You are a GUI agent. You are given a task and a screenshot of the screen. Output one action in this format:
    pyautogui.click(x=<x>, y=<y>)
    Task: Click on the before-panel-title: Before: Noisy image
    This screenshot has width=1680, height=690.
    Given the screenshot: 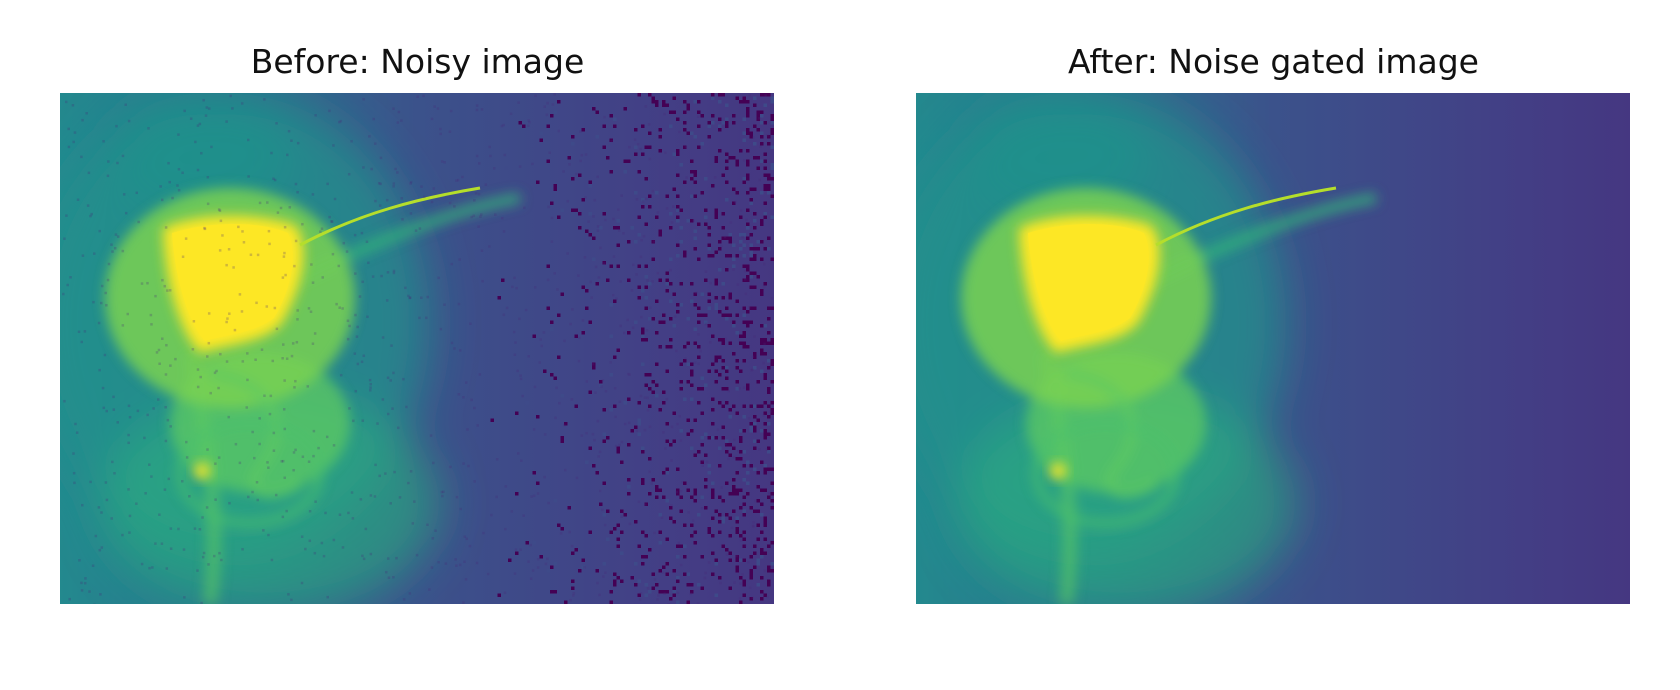 What is the action you would take?
    pyautogui.click(x=417, y=61)
    